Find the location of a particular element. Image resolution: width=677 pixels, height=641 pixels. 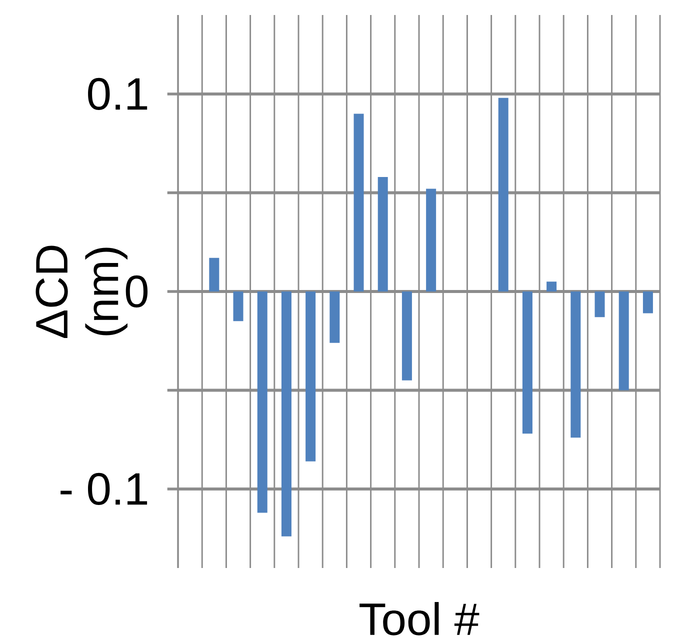

x-axis-title: Tool # is located at coordinates (420, 619).